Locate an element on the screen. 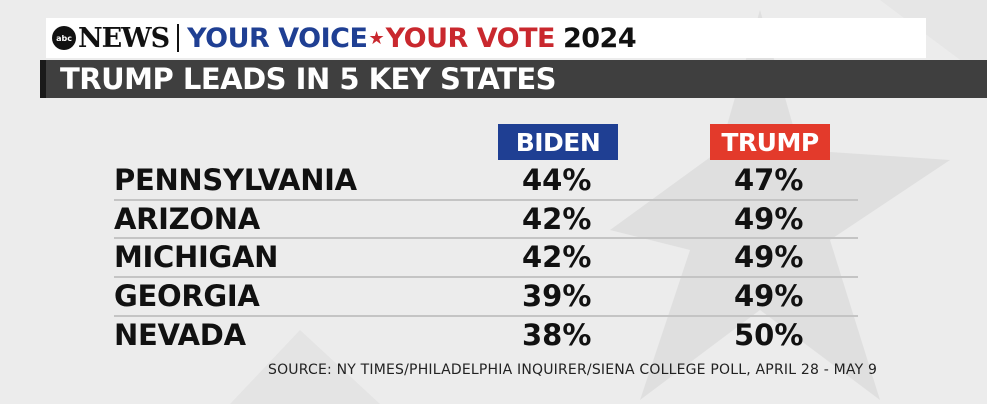 Image resolution: width=987 pixels, height=404 pixels. table-row: ARIZONA 42% 49% is located at coordinates (486, 219).